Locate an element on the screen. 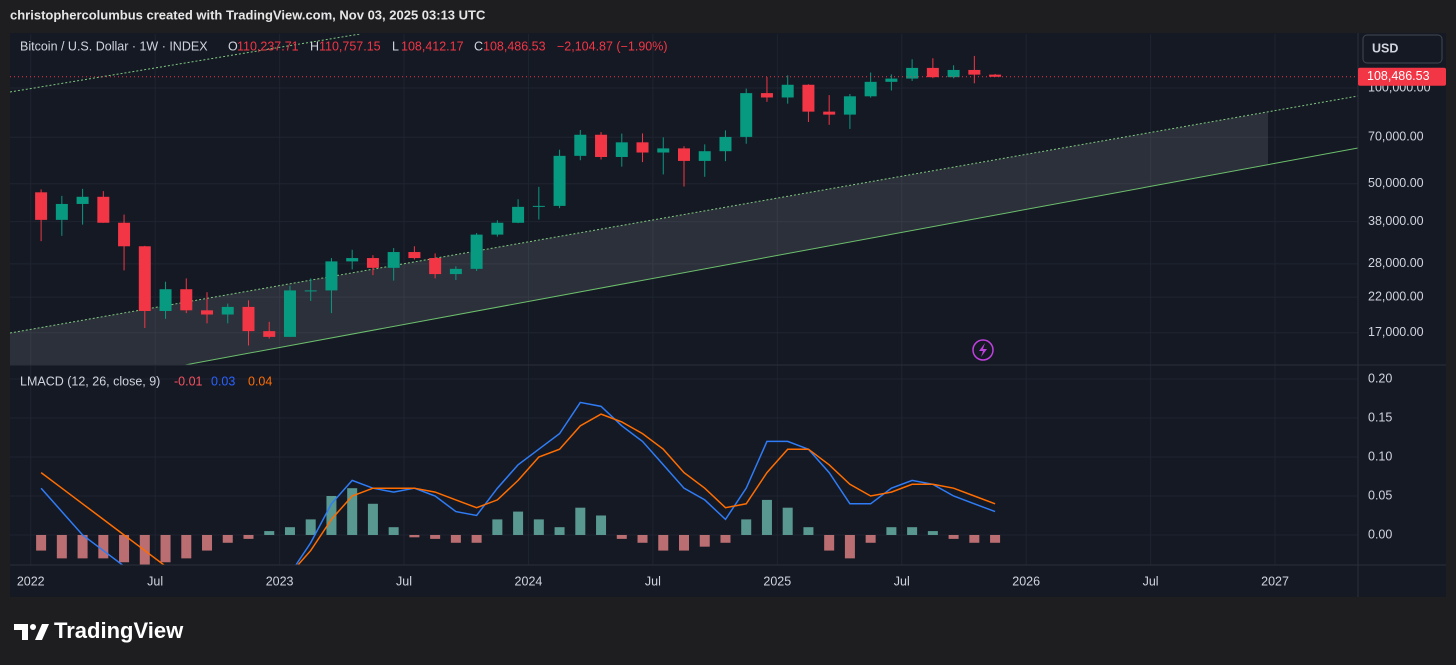 The image size is (1456, 665). x-tick-label: 2025 is located at coordinates (777, 581).